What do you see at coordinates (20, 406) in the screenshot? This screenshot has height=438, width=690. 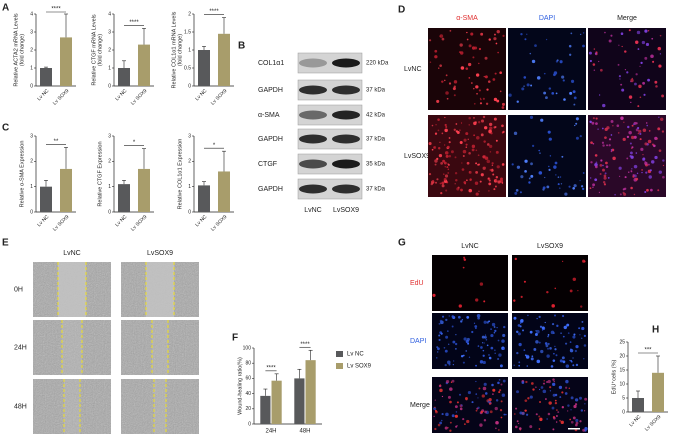 I see `time-label: 48H` at bounding box center [20, 406].